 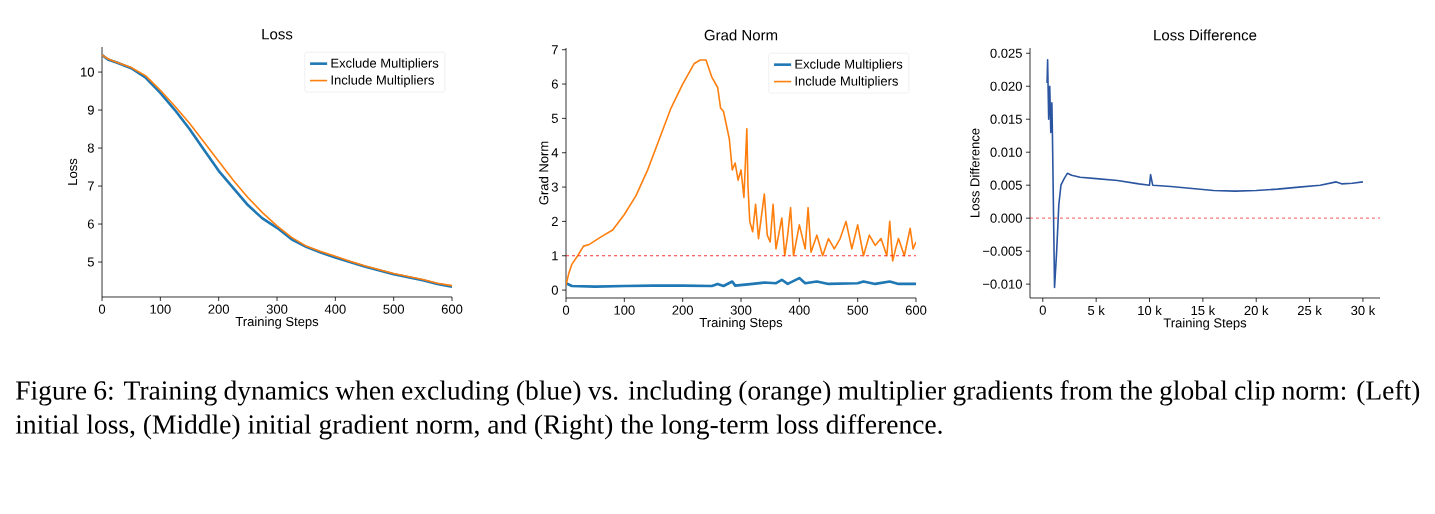 I want to click on y-tick-label: 8, so click(x=90, y=148).